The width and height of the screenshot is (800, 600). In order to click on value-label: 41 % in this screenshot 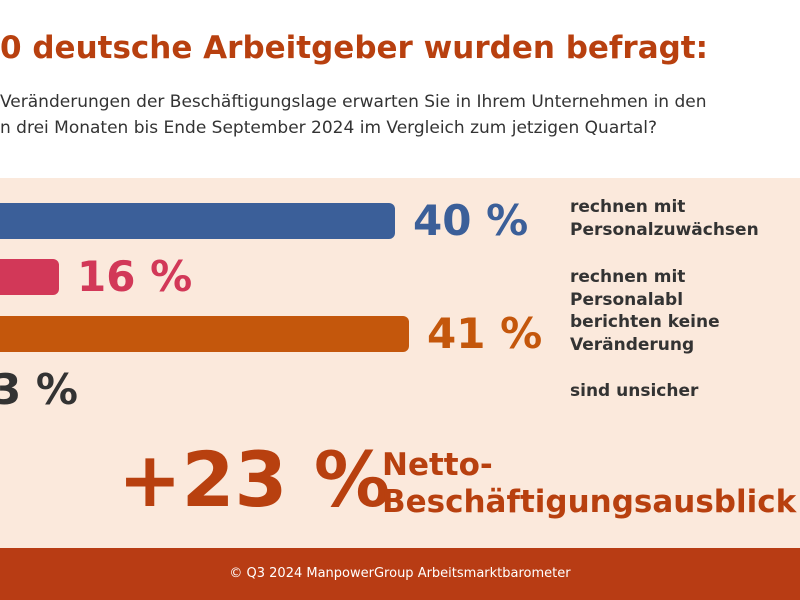, I will do `click(485, 333)`.